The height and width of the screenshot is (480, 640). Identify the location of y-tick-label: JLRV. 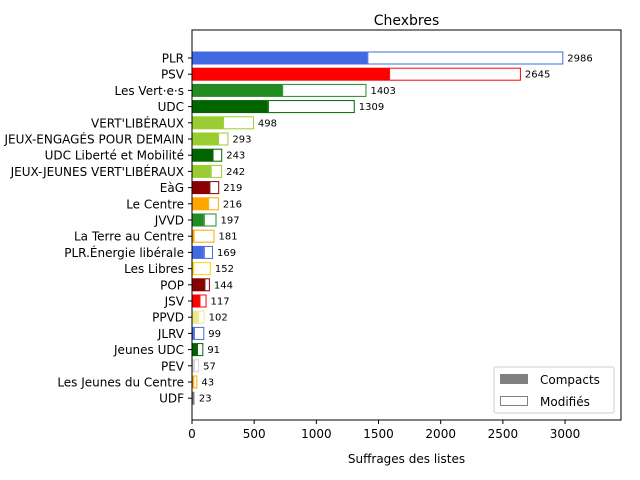
(171, 334).